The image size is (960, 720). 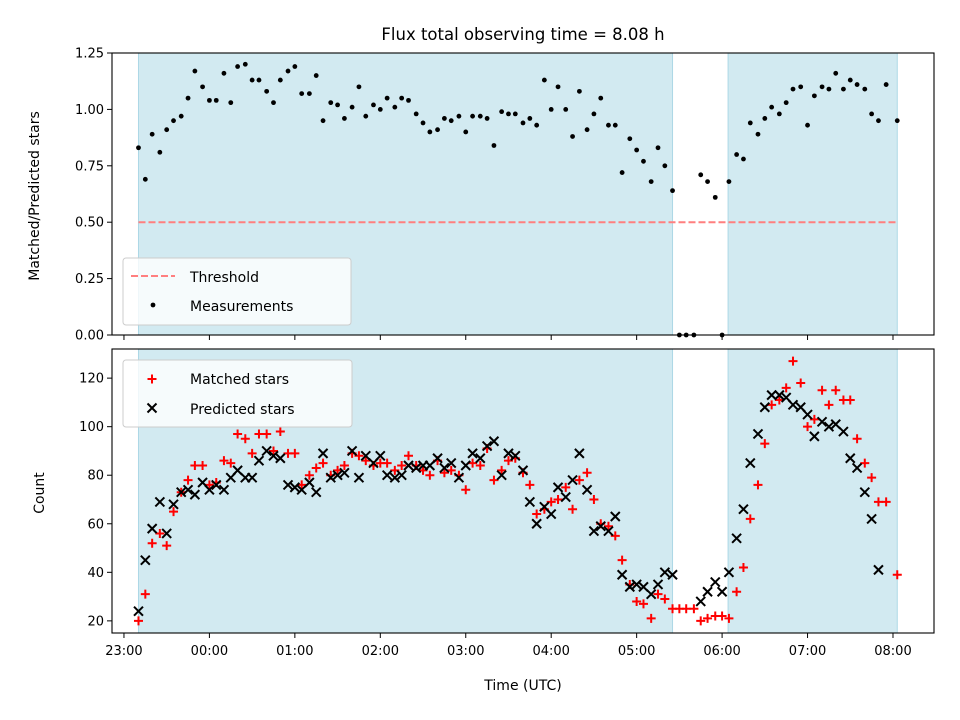 I want to click on chart-title: Flux total observing time = 8.08 h, so click(x=522, y=34).